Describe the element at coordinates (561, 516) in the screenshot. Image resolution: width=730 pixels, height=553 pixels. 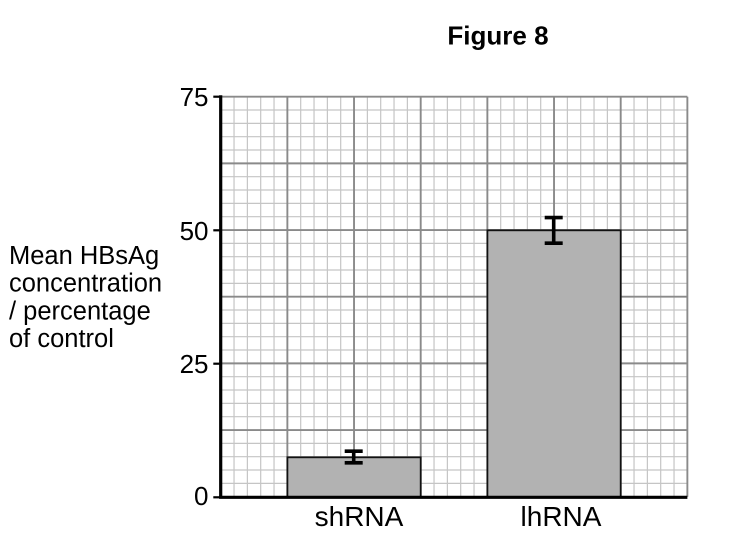
I see `svg-text: lhRNA` at that location.